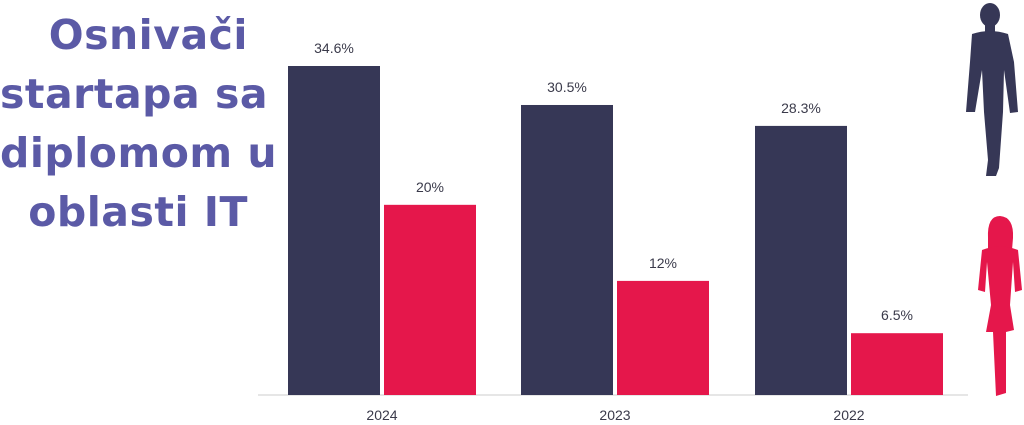  I want to click on title-line: oblasti IT, so click(138, 212).